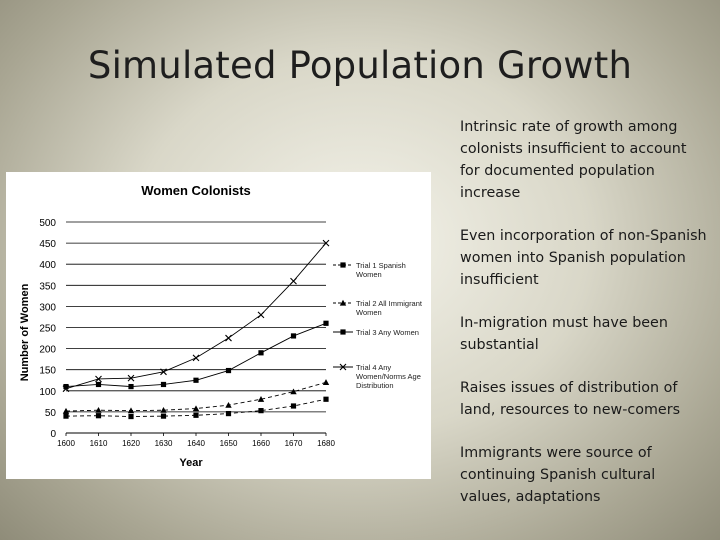 This screenshot has width=720, height=540. Describe the element at coordinates (389, 303) in the screenshot. I see `legend-label: Trial 2 All Immigrant` at that location.